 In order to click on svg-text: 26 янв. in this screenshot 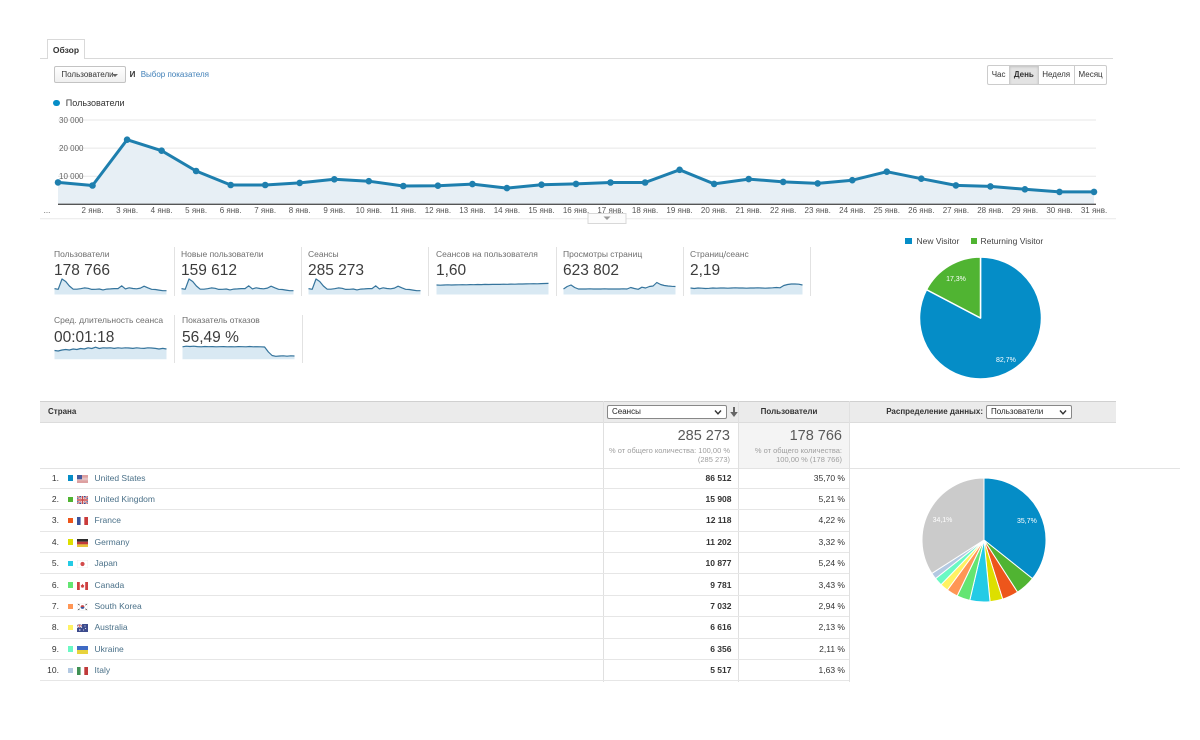, I will do `click(921, 210)`.